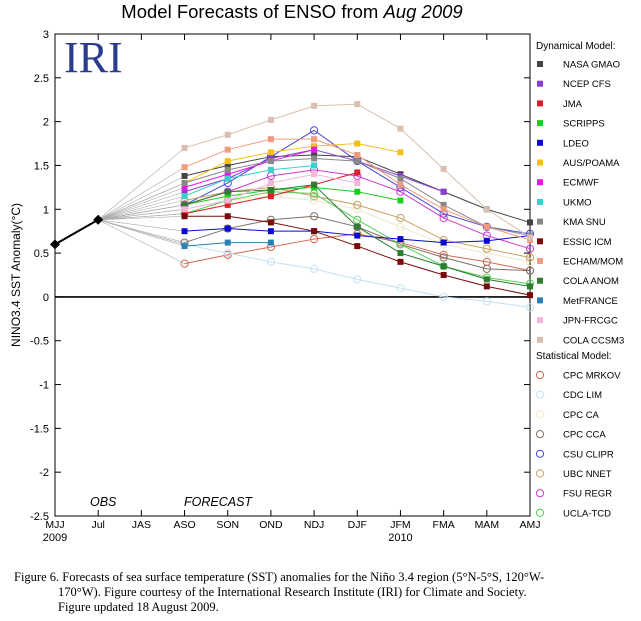 The width and height of the screenshot is (641, 621). What do you see at coordinates (587, 513) in the screenshot?
I see `legend-label: UCLA-TCD` at bounding box center [587, 513].